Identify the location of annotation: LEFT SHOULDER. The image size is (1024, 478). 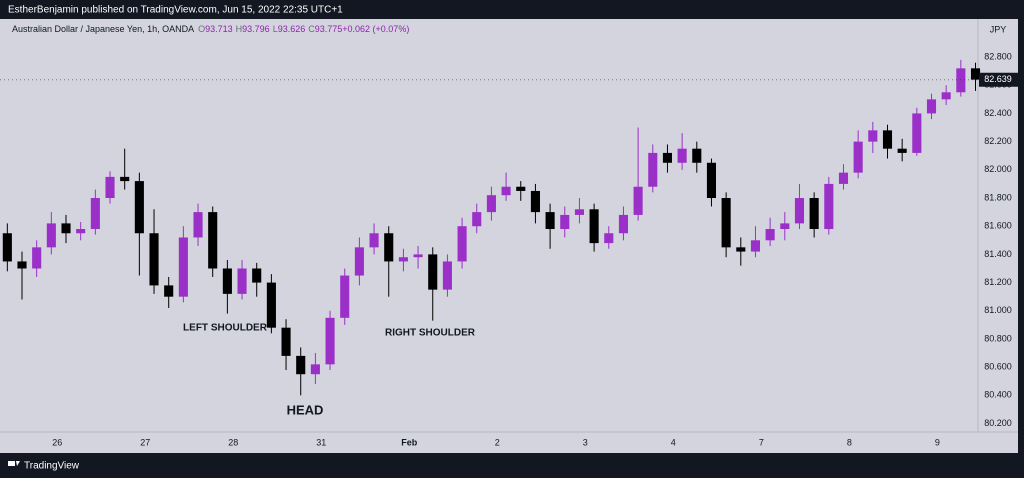
(225, 328).